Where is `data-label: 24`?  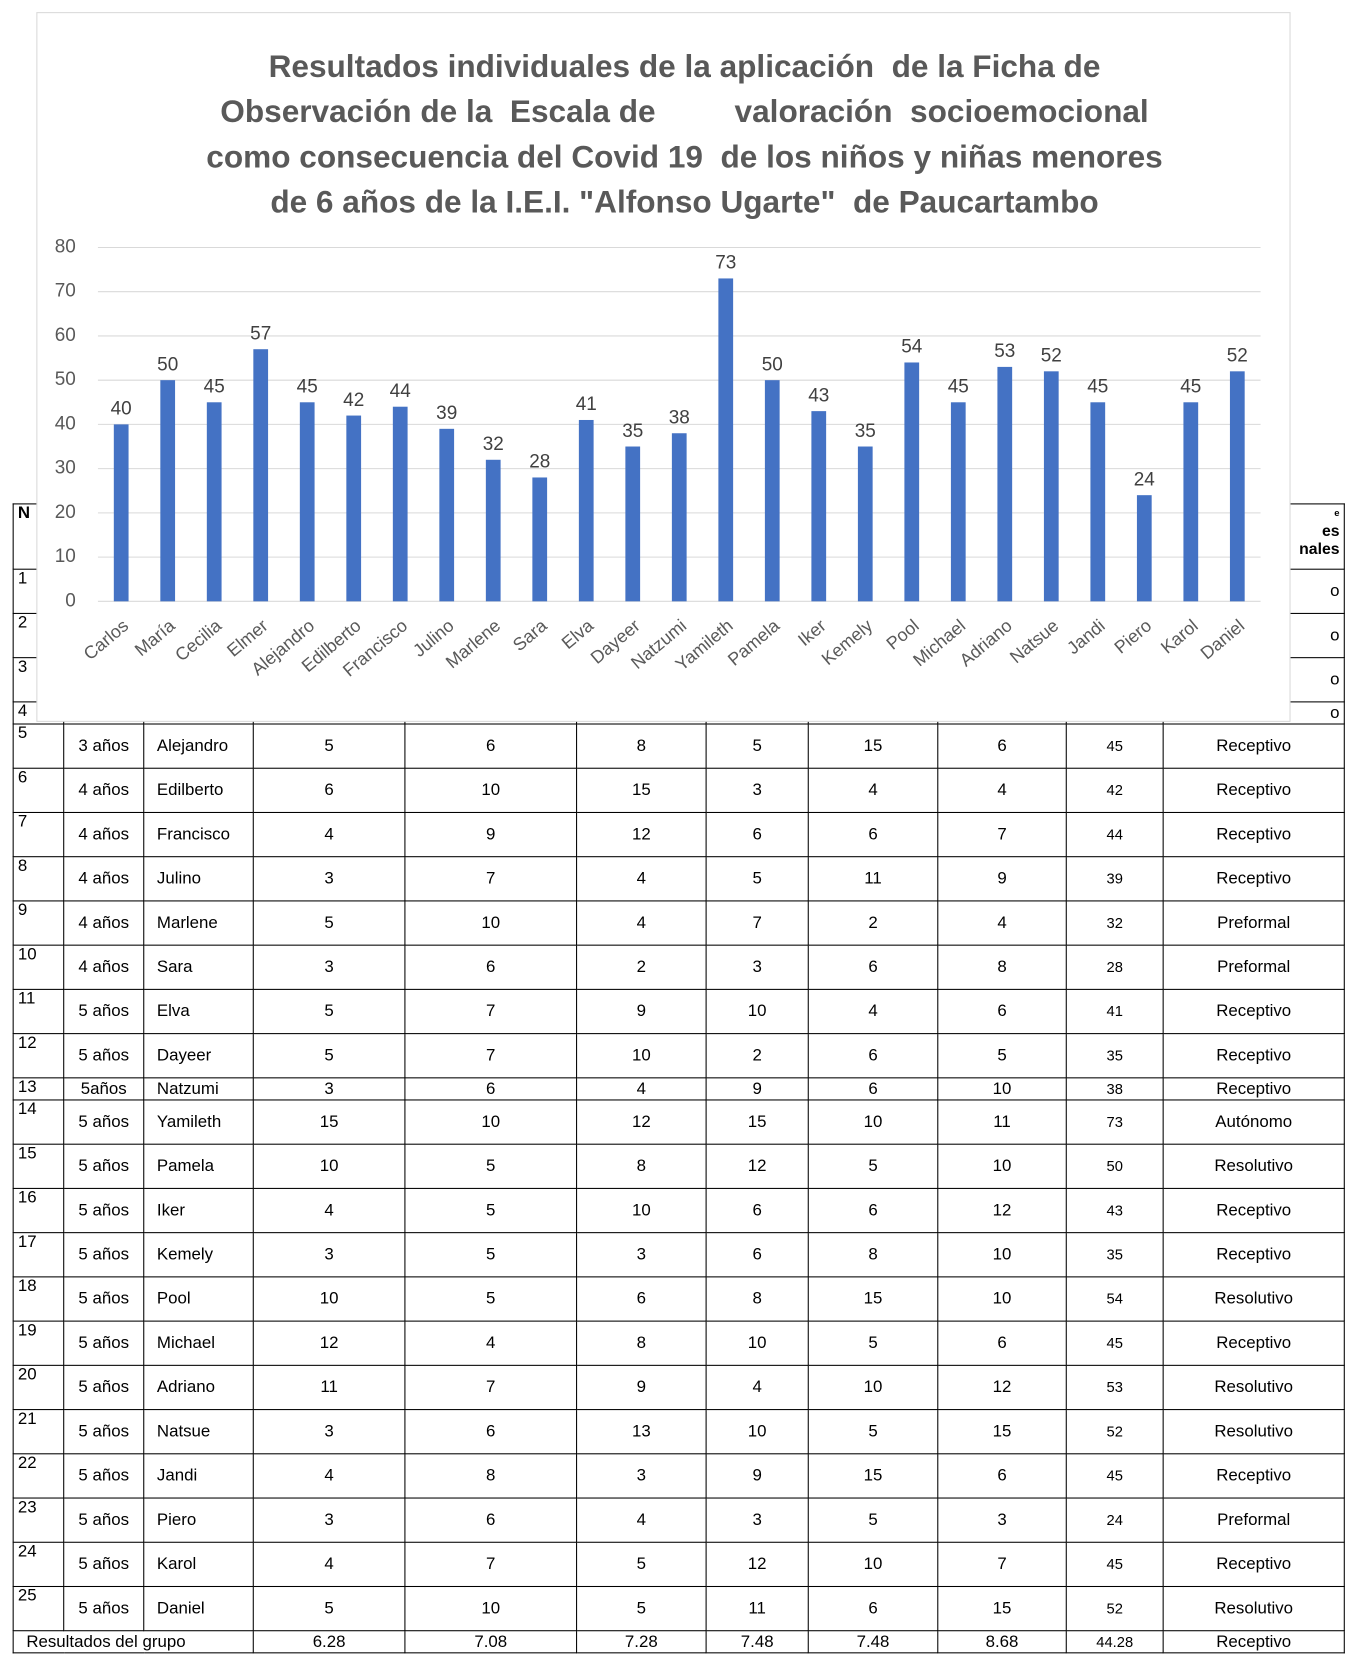
data-label: 24 is located at coordinates (1144, 479).